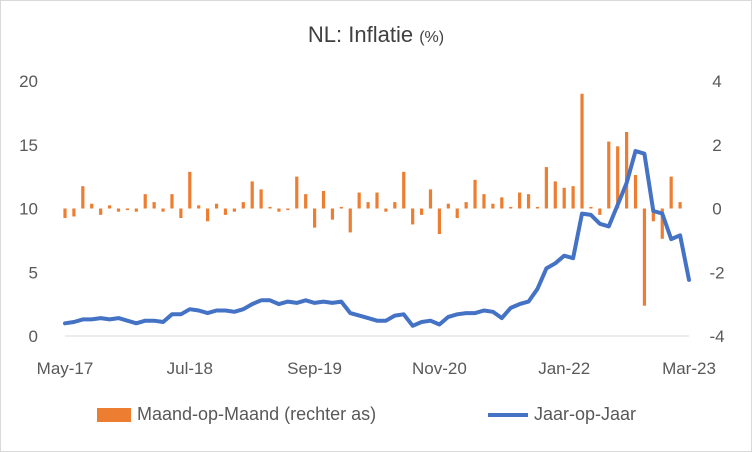  Describe the element at coordinates (28, 209) in the screenshot. I see `left-tick-label: 10` at that location.